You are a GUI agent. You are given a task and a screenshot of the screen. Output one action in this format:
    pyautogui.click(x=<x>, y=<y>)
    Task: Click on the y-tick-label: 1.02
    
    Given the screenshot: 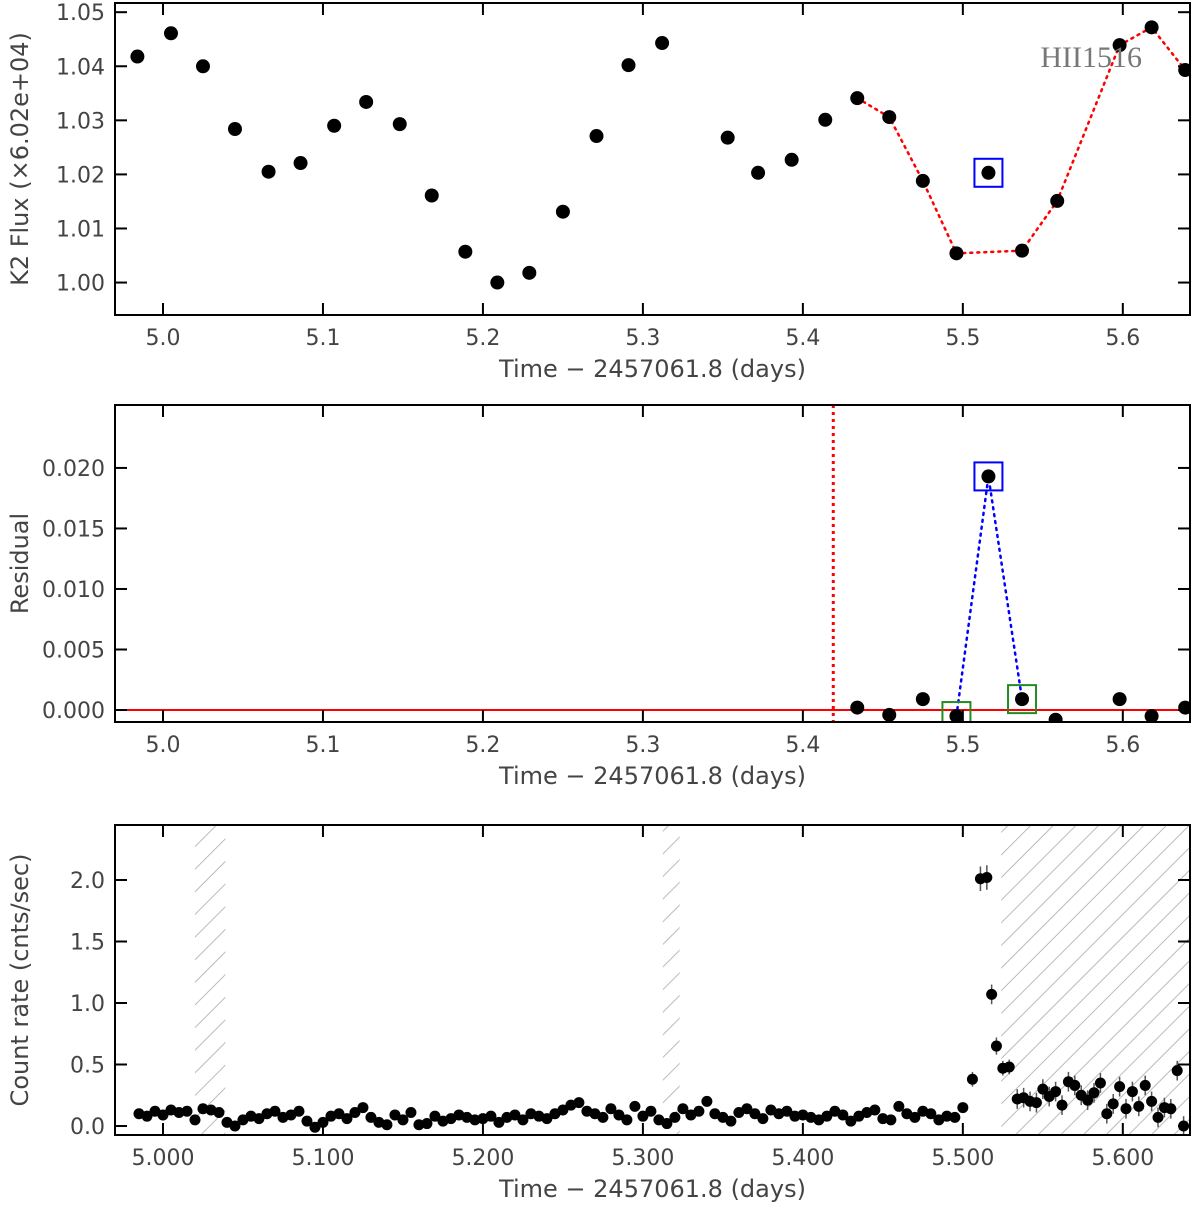 What is the action you would take?
    pyautogui.click(x=80, y=175)
    